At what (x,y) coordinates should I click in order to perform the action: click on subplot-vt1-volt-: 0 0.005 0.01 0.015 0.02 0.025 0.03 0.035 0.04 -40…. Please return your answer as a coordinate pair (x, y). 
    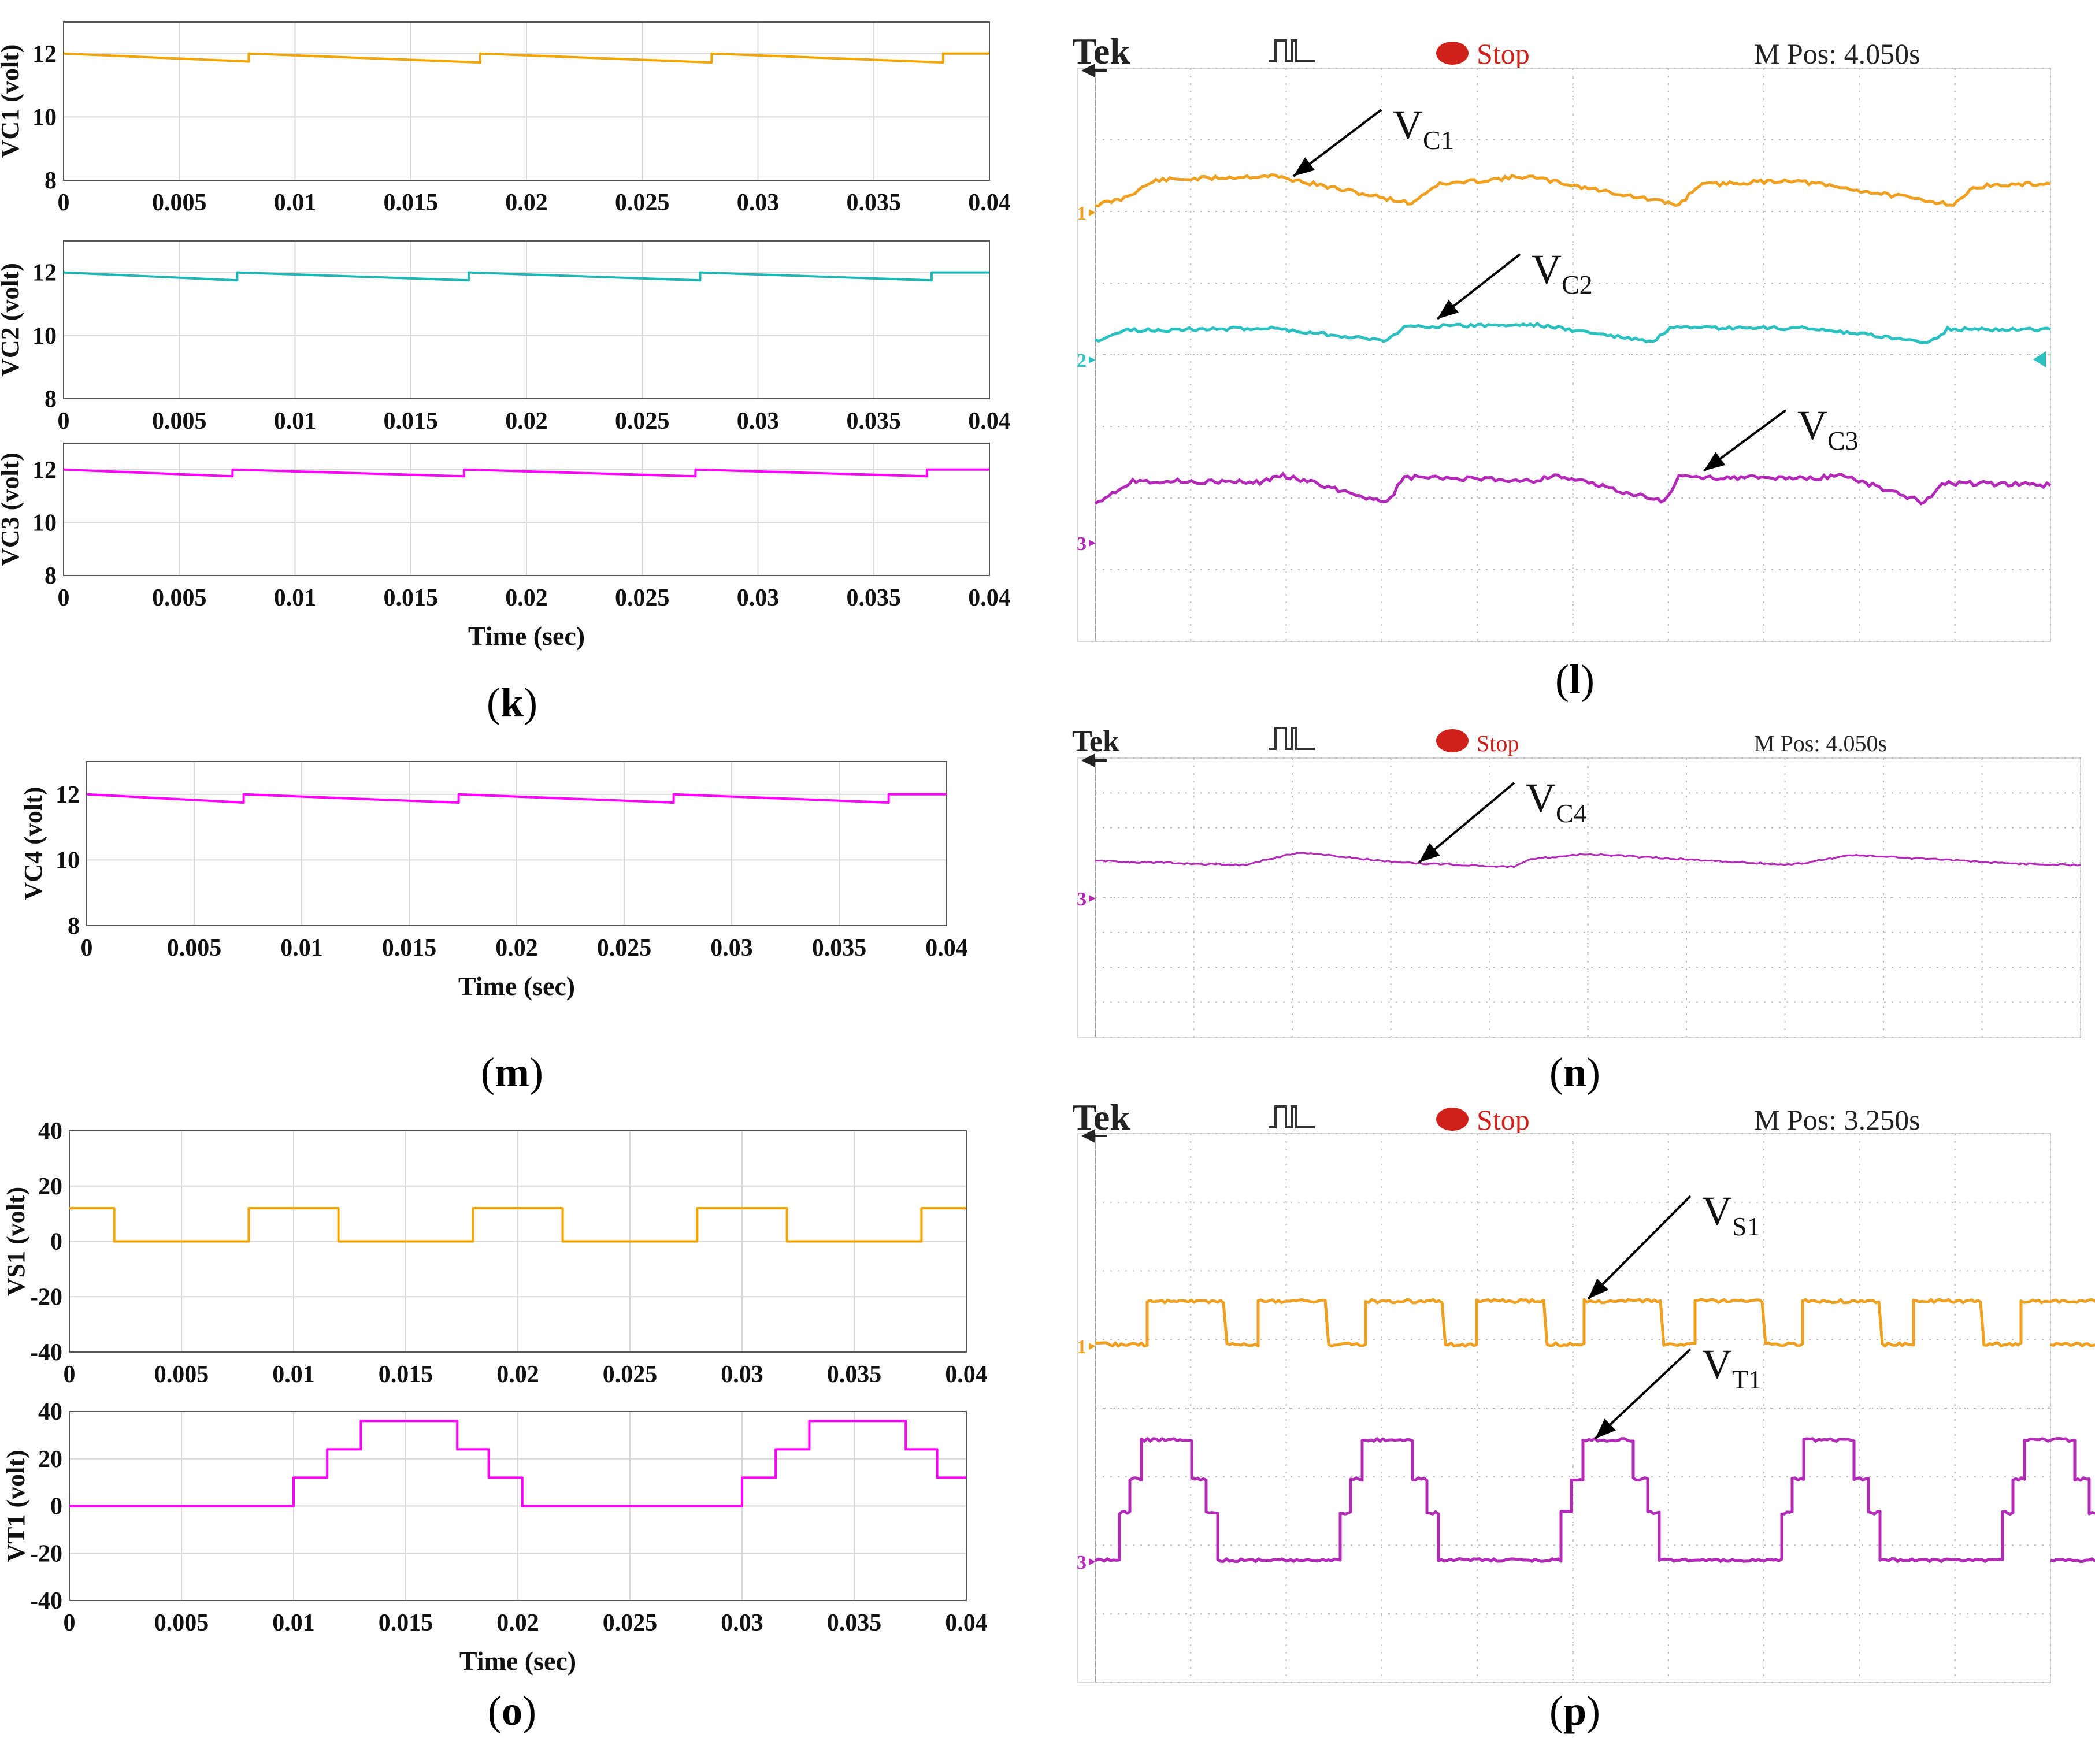
    Looking at the image, I should click on (495, 1537).